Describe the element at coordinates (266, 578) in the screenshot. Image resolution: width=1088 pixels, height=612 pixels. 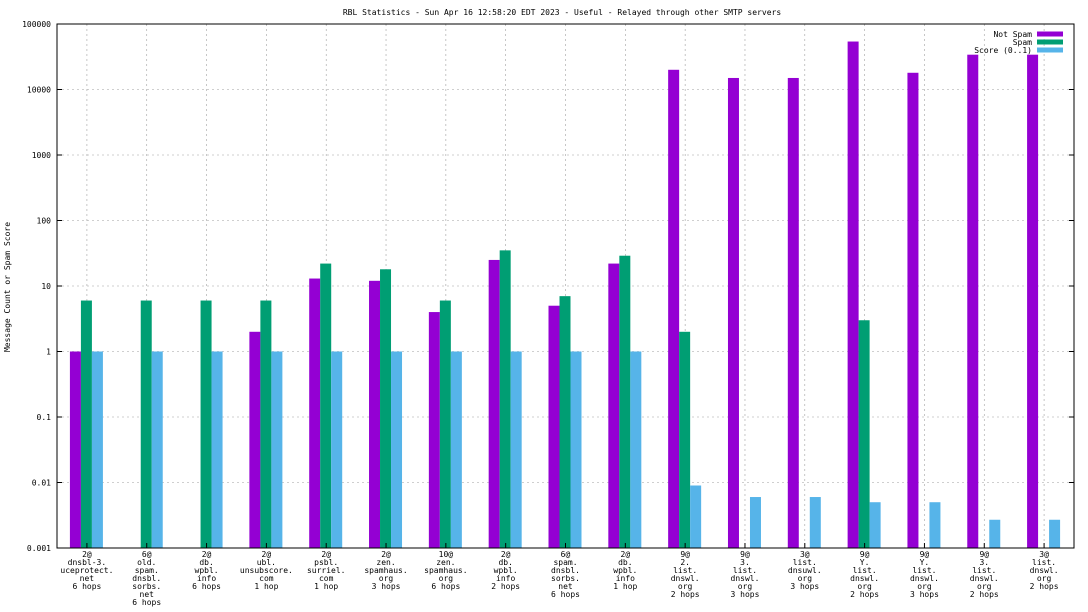
I see `x-tick-label: com` at that location.